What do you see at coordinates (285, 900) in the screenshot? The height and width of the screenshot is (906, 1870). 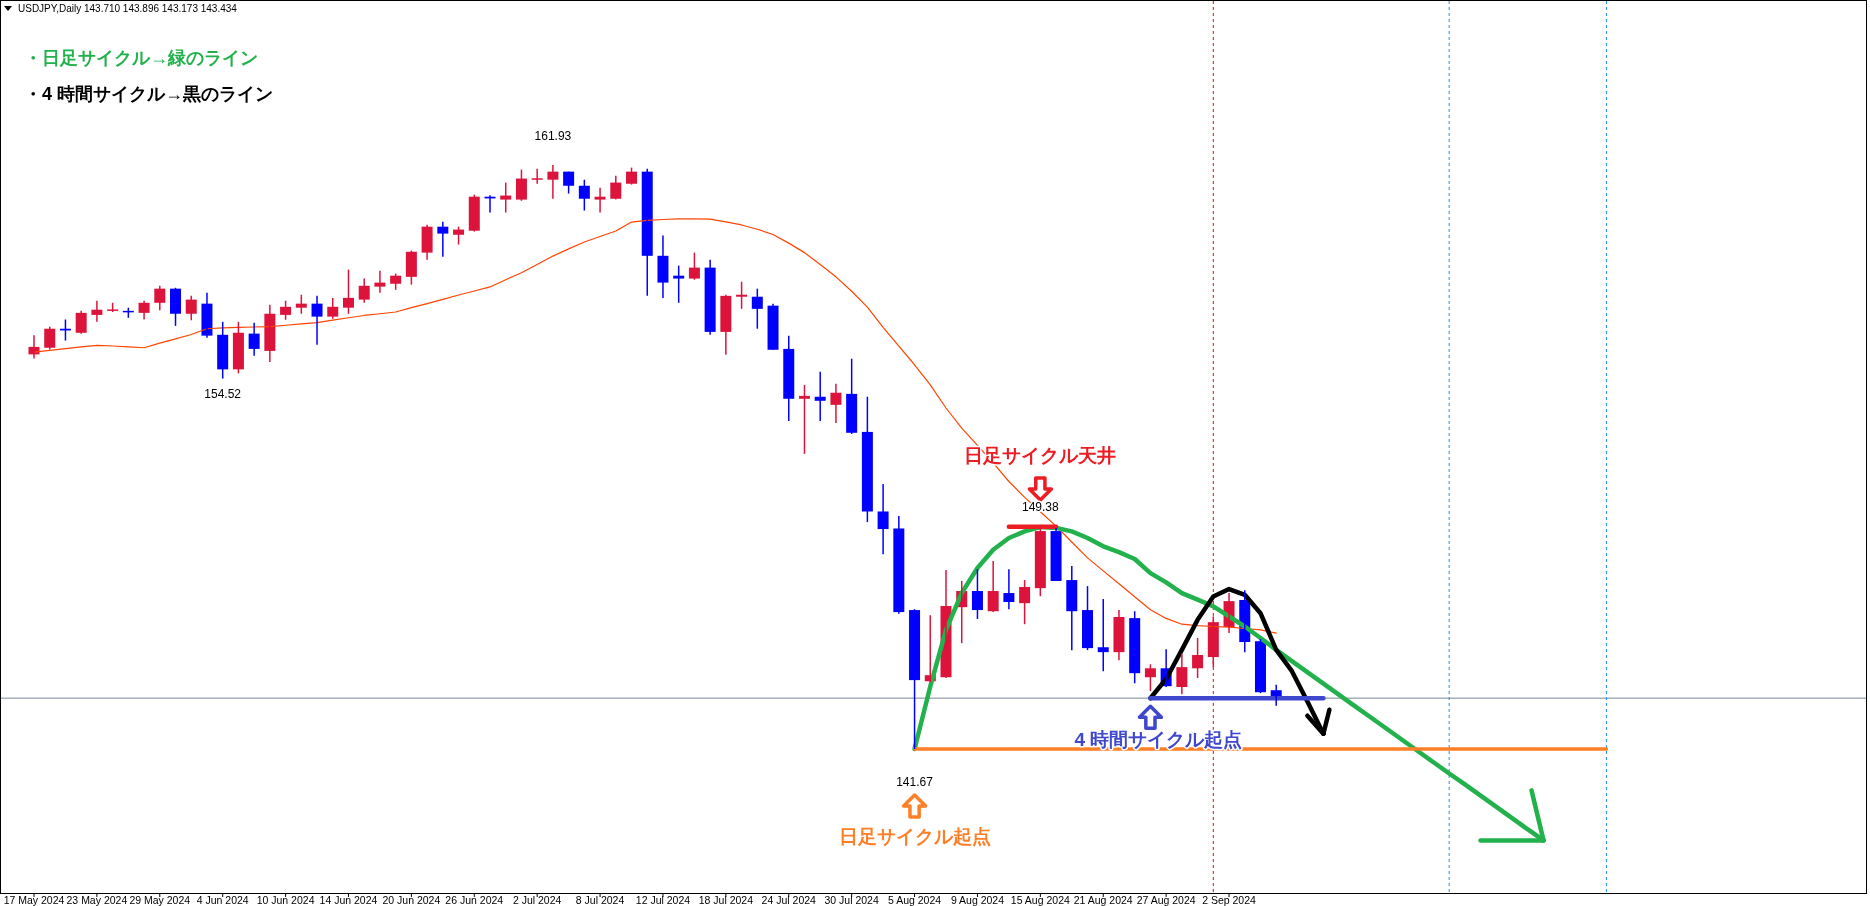 I see `x-tick-label: 10 Jun 2024` at bounding box center [285, 900].